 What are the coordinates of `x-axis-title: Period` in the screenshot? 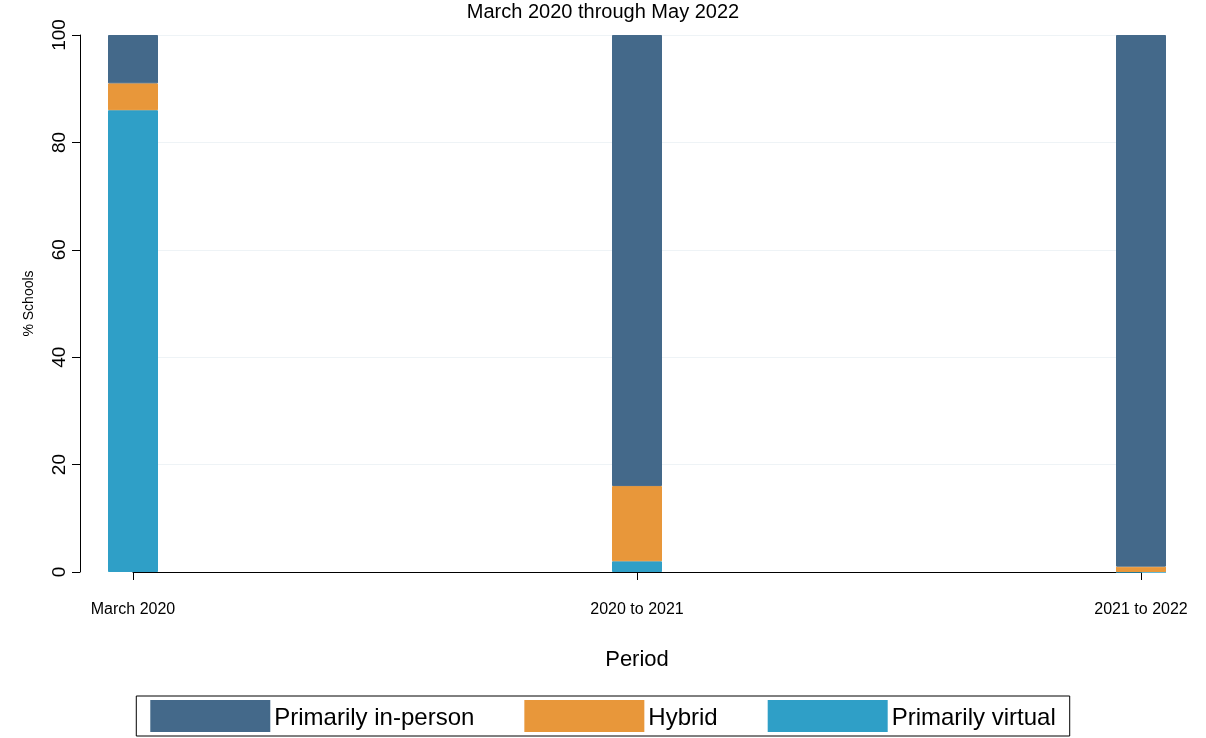 It's located at (637, 658).